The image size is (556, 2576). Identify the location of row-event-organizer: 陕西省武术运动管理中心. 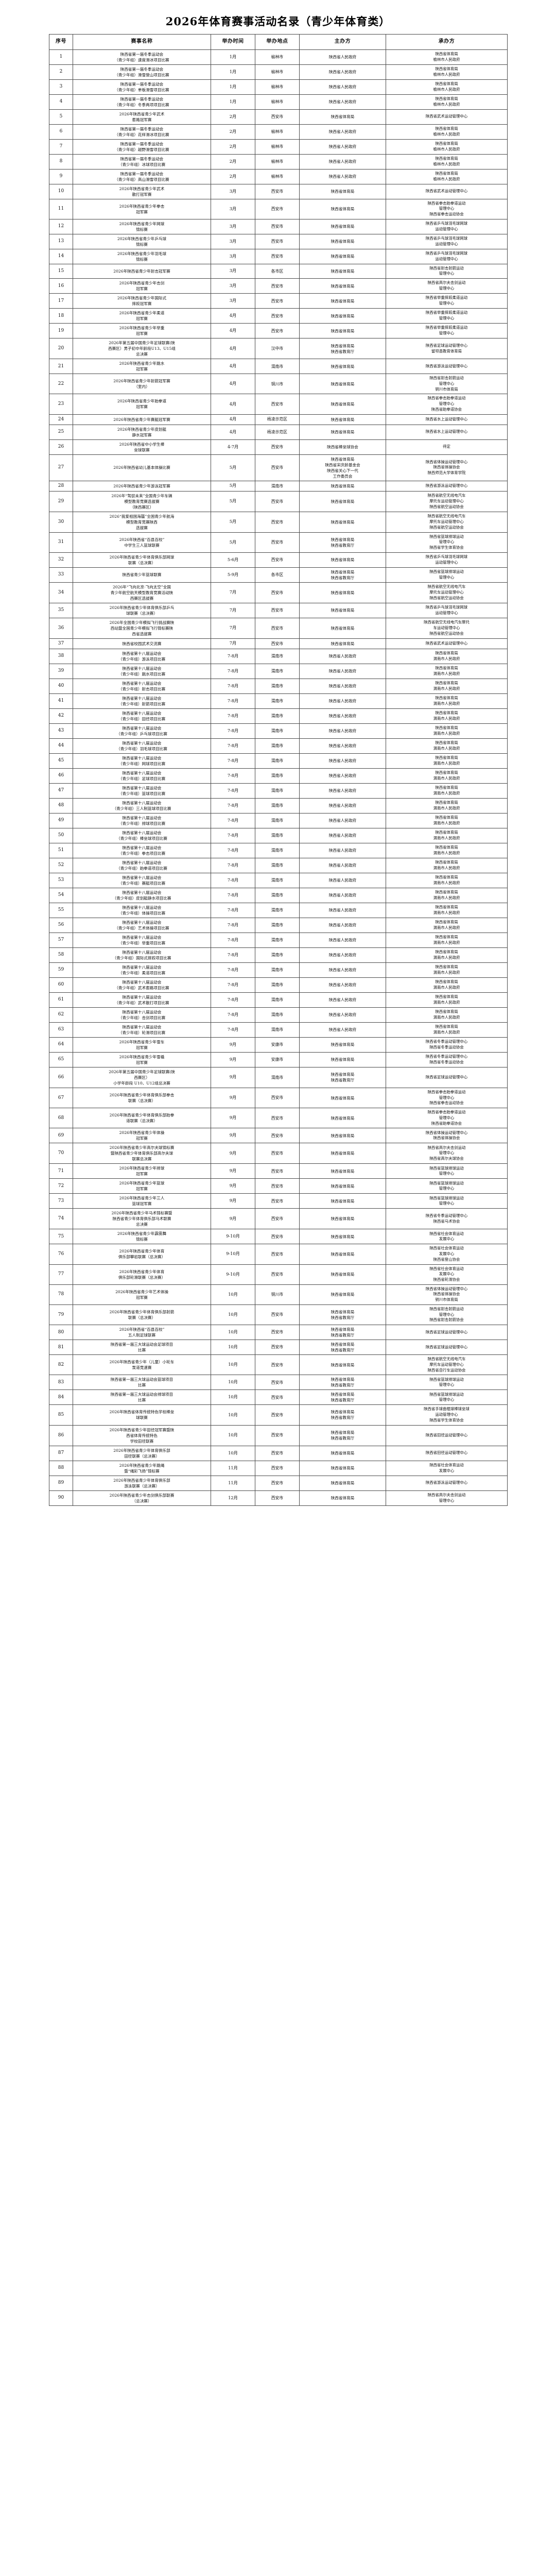
(447, 643).